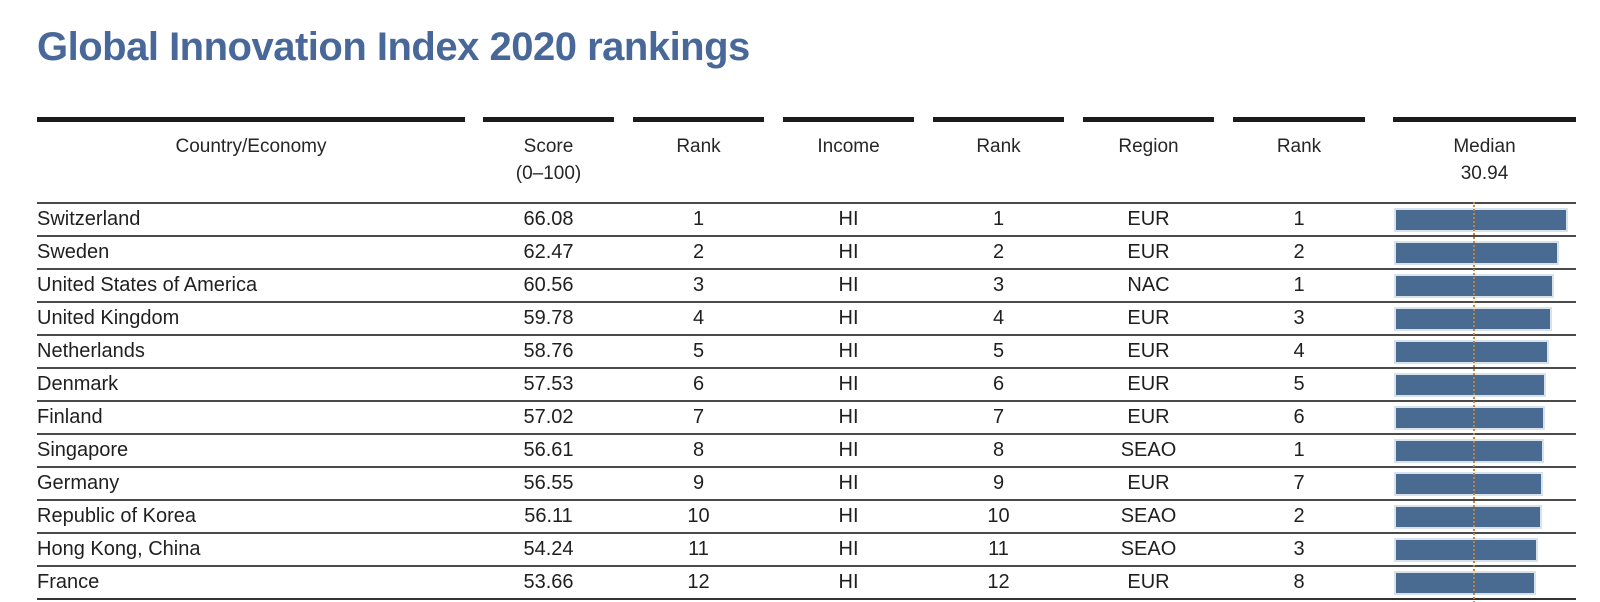 Image resolution: width=1600 pixels, height=602 pixels. Describe the element at coordinates (548, 146) in the screenshot. I see `header-label: Score` at that location.